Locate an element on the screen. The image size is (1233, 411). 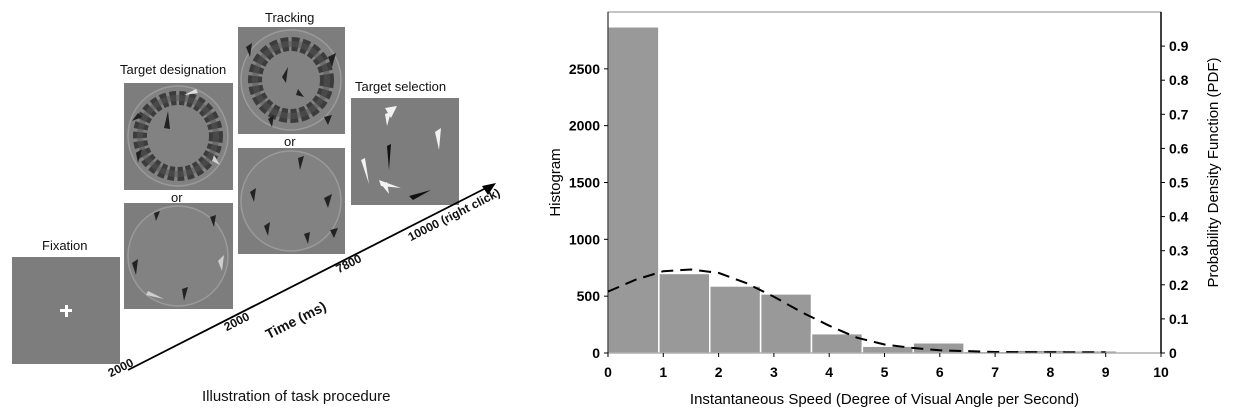
x-tick-label: 4 is located at coordinates (829, 372).